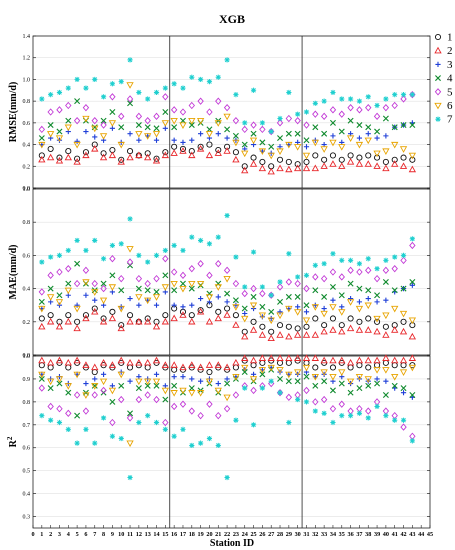  Describe the element at coordinates (315, 534) in the screenshot. I see `x-tick-label: 32` at that location.